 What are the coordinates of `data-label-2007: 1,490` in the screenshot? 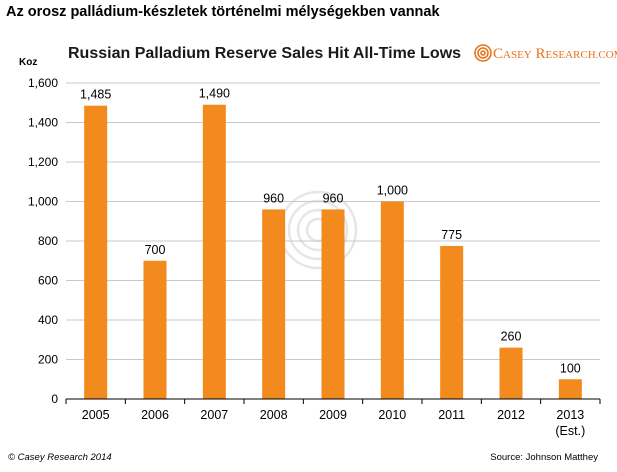 It's located at (214, 94).